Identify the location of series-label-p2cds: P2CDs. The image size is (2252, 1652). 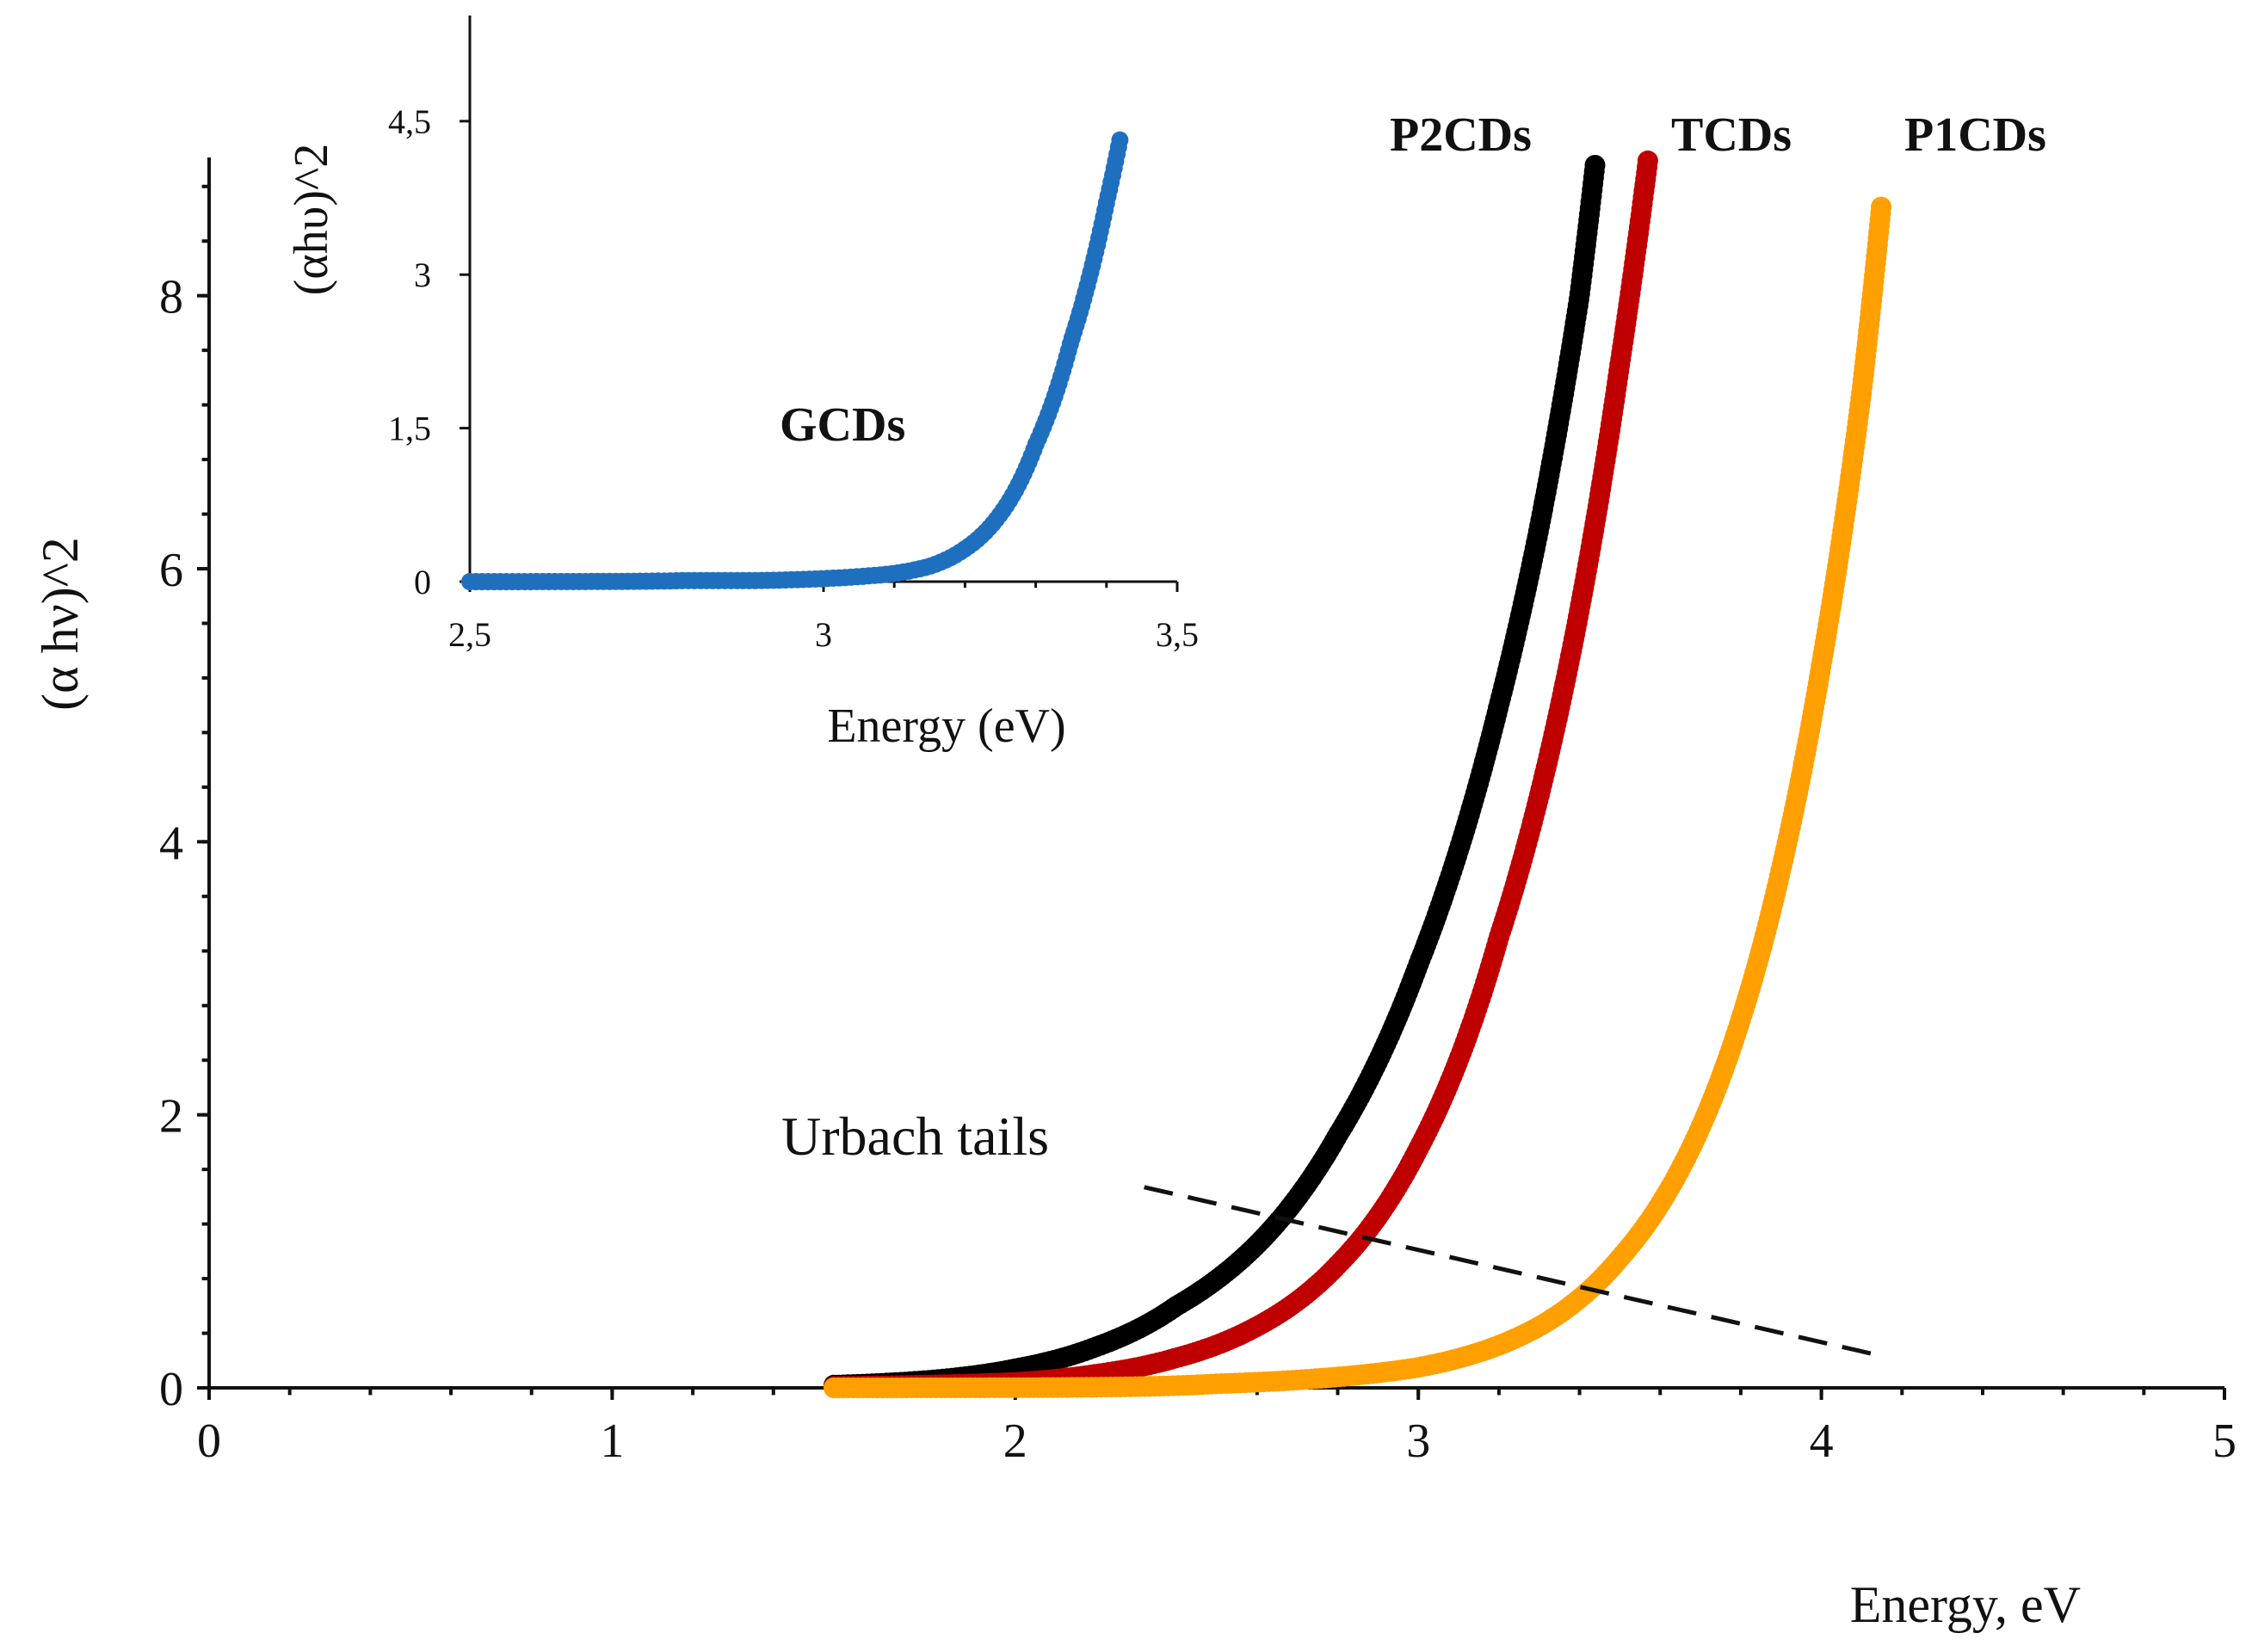
(1461, 135).